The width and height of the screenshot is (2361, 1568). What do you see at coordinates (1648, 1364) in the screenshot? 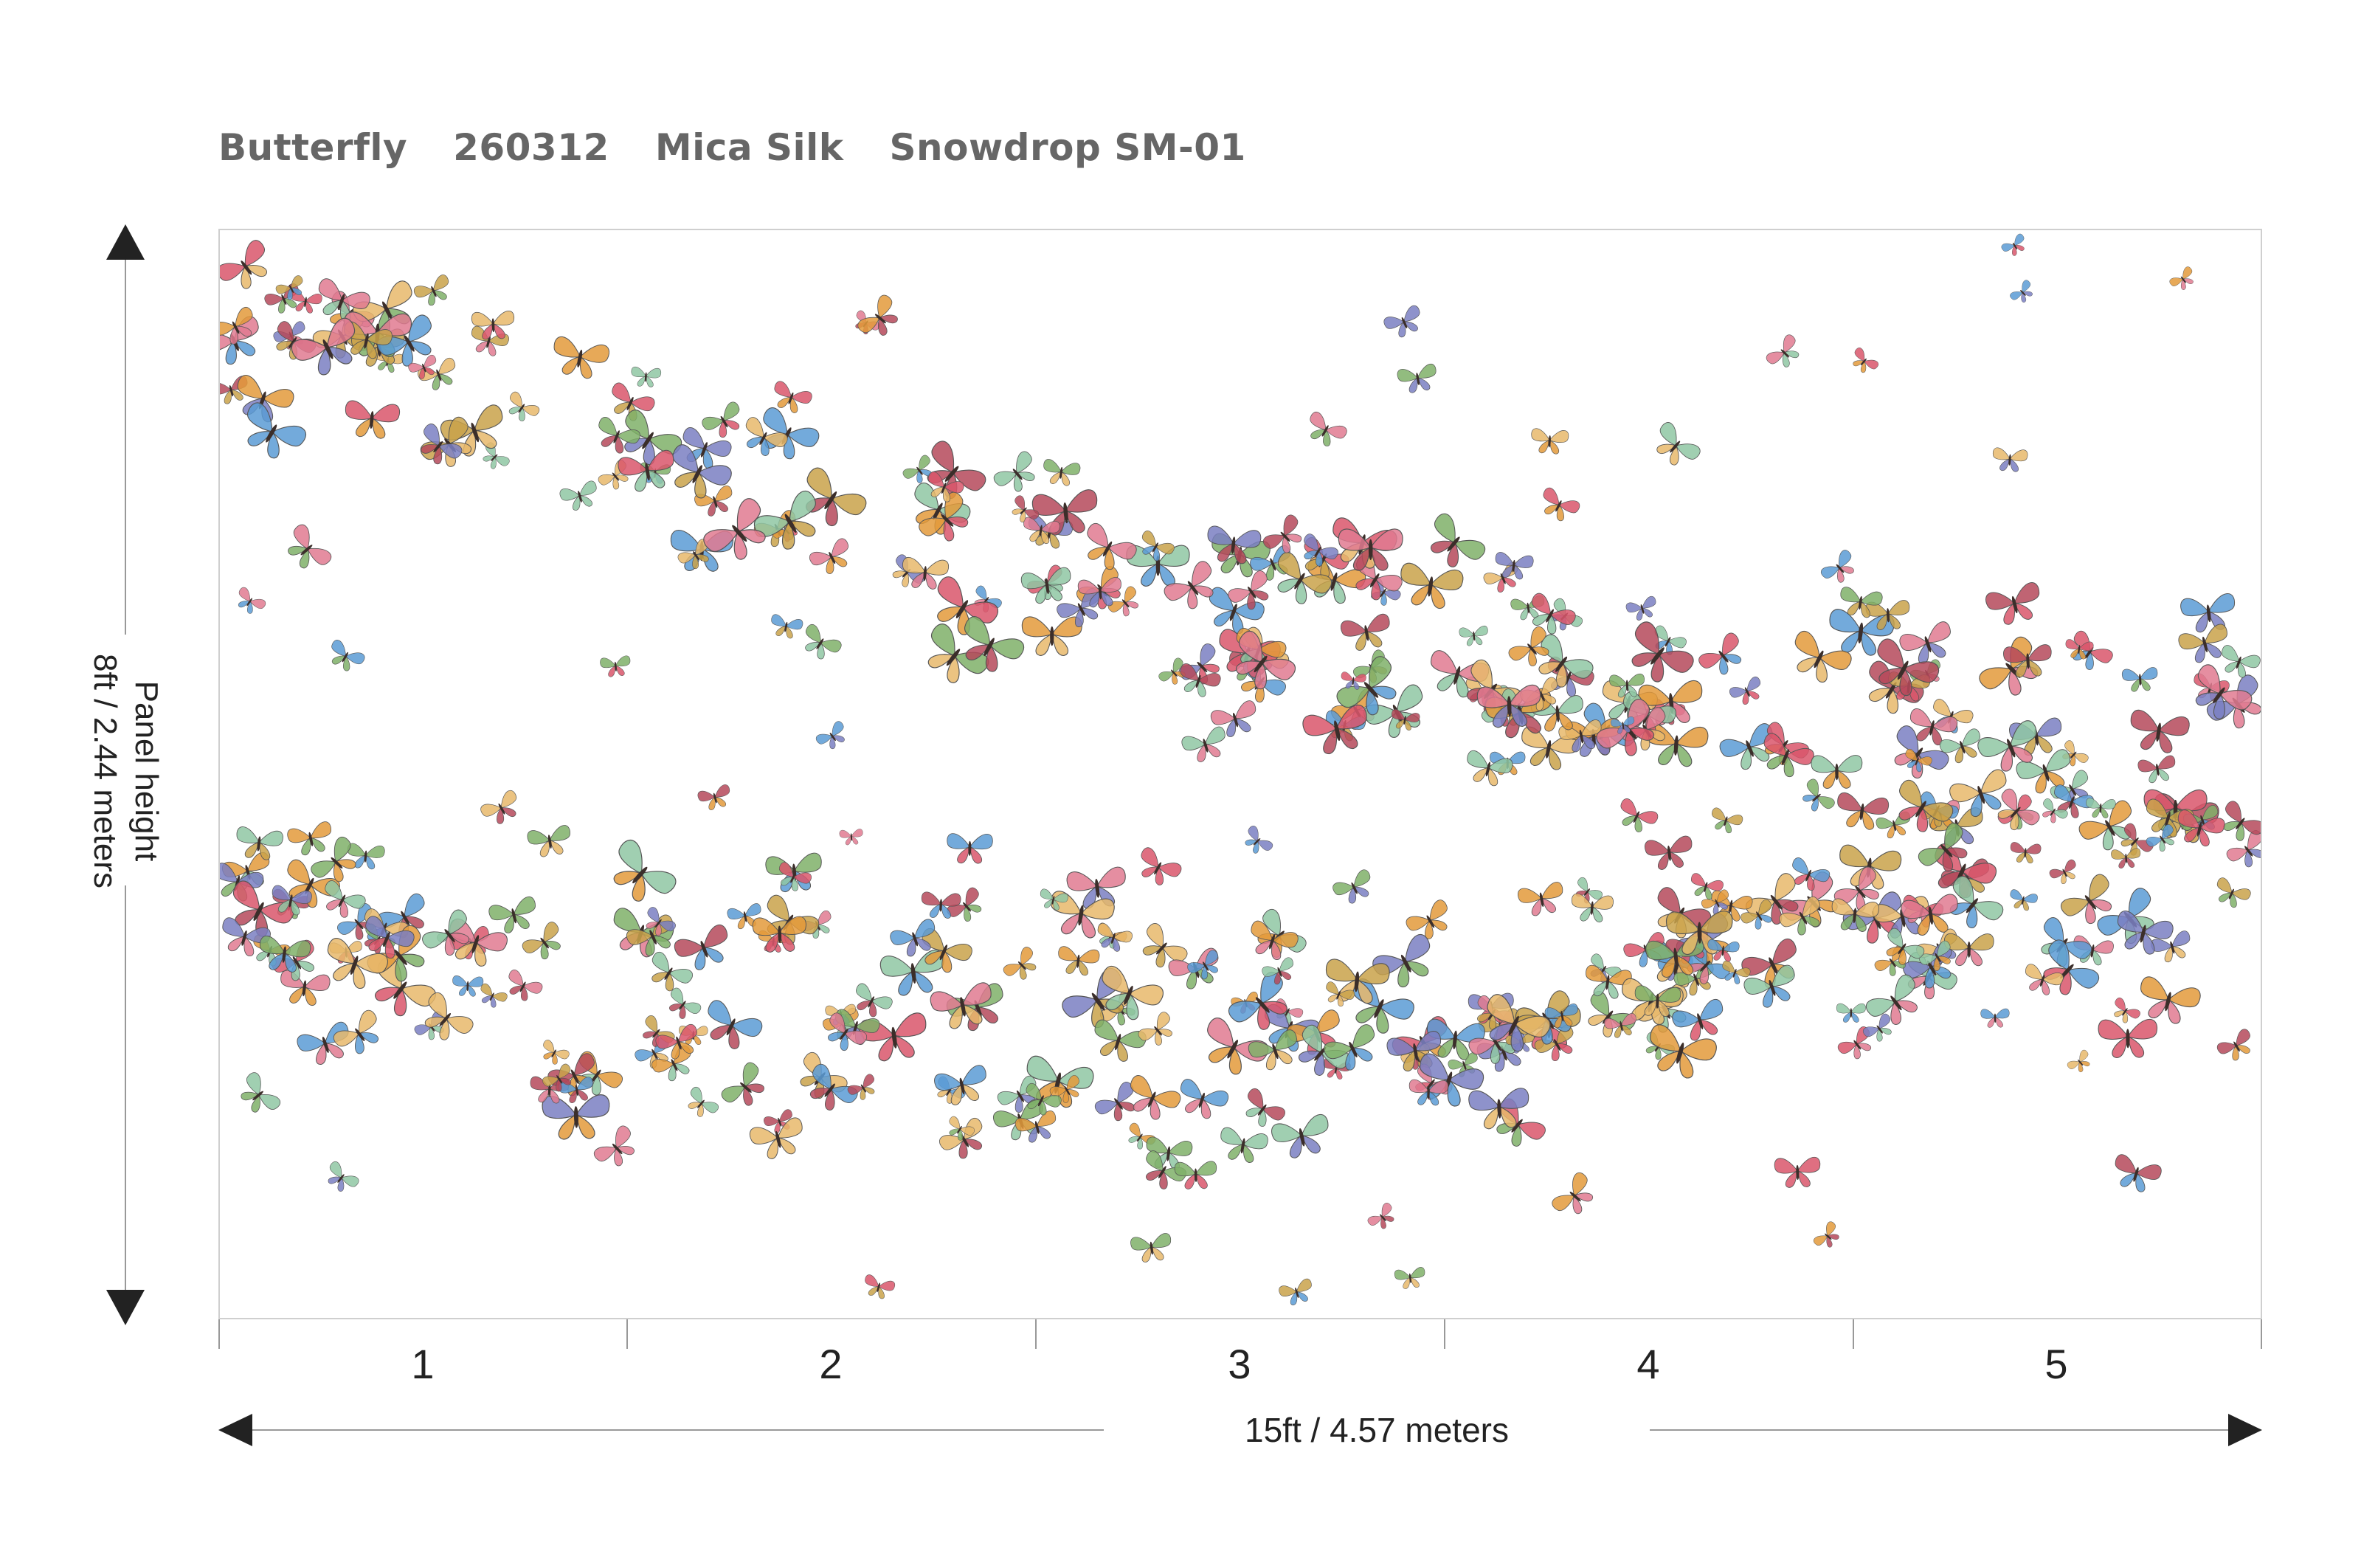
I see `panel-number-4: 4` at bounding box center [1648, 1364].